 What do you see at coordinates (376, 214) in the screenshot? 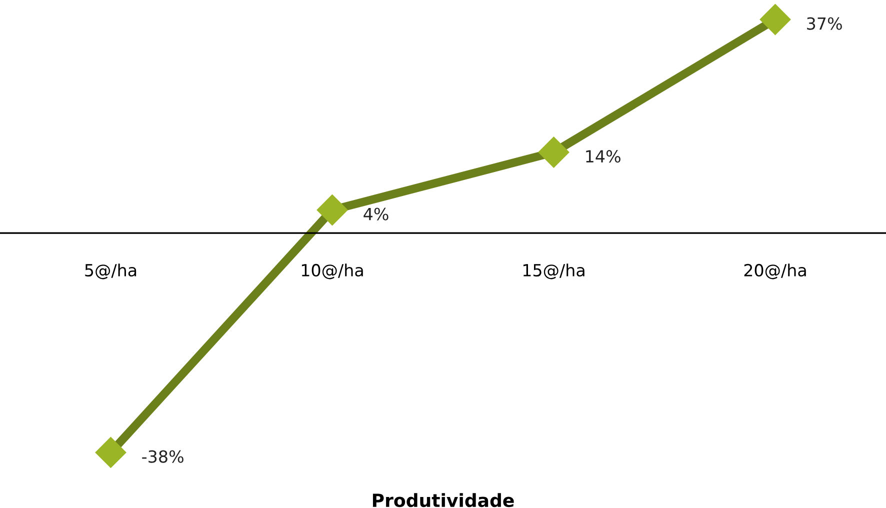
I see `data-label: 4%` at bounding box center [376, 214].